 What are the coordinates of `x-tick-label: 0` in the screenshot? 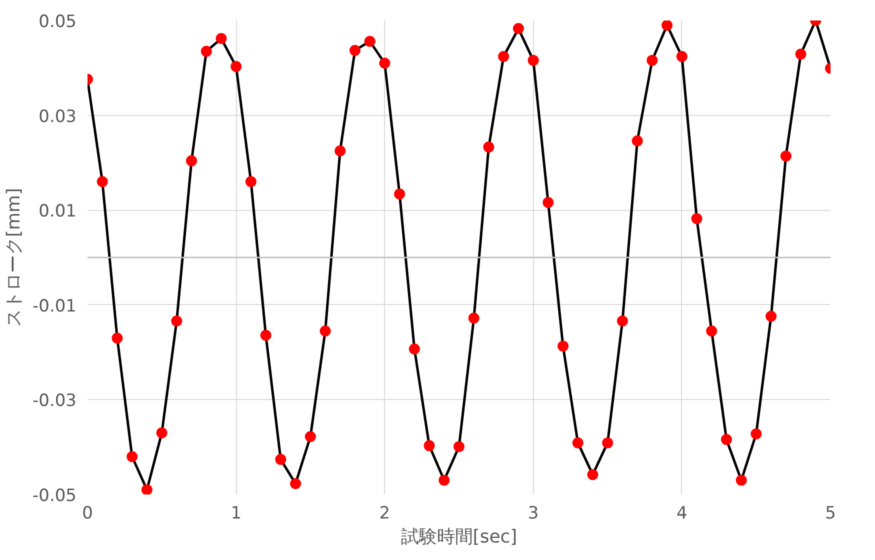 It's located at (87, 514).